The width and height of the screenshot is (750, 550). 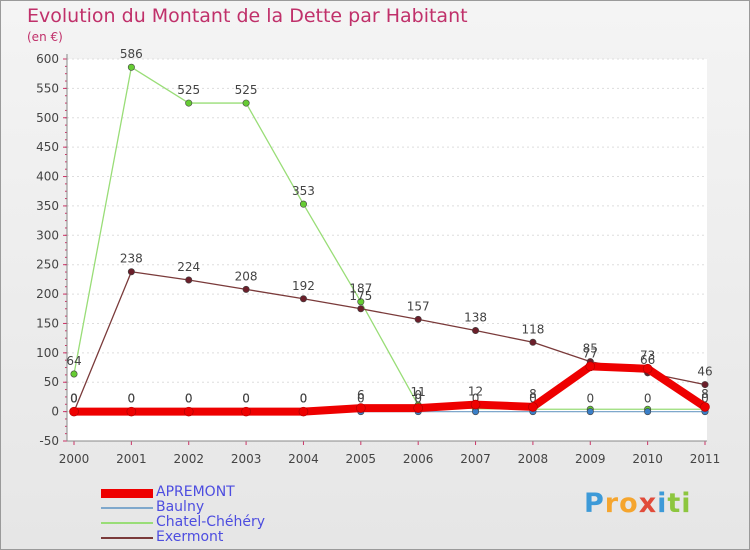 I want to click on y-tick-label: 200, so click(x=47, y=294).